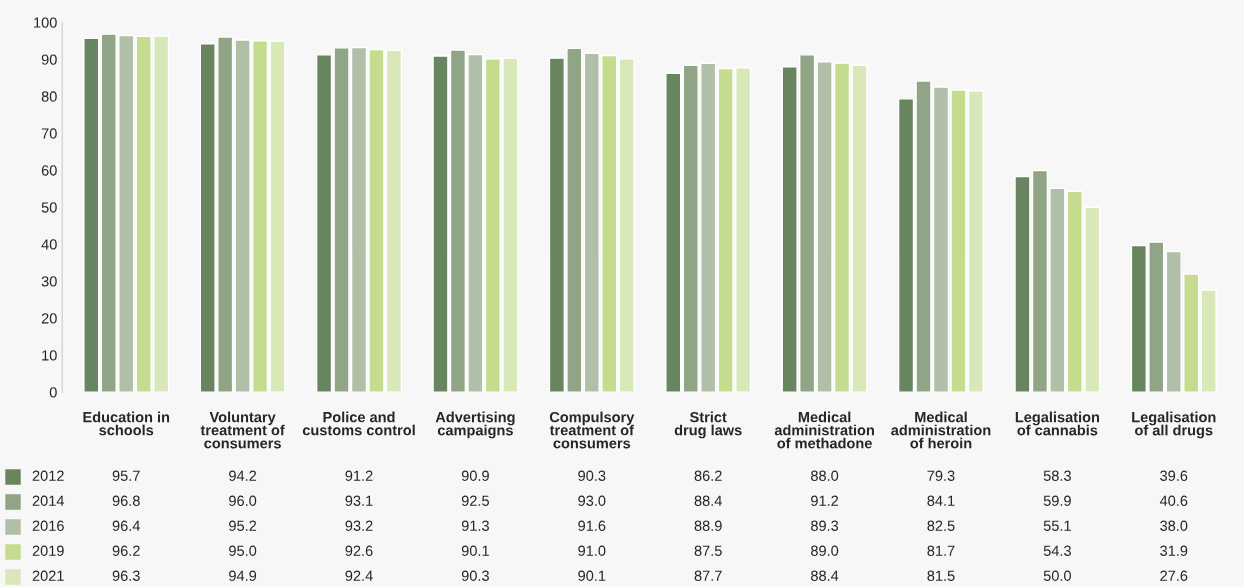 This screenshot has width=1244, height=587. Describe the element at coordinates (708, 525) in the screenshot. I see `data-label: 88.9` at that location.